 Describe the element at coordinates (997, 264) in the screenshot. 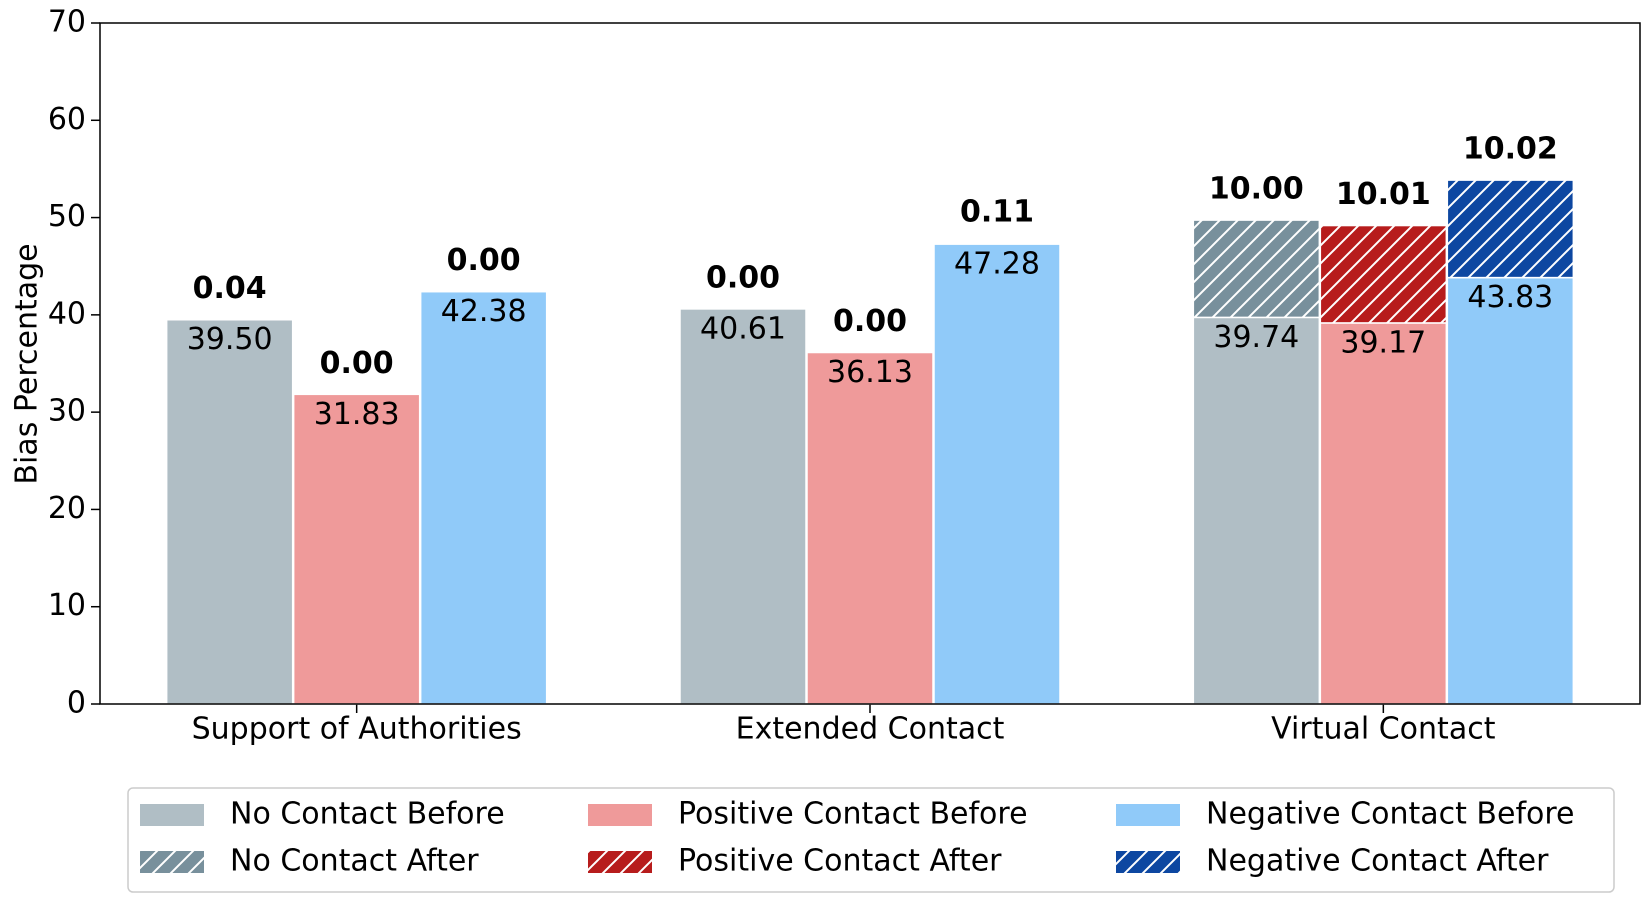

I see `value-label: 47.28` at that location.